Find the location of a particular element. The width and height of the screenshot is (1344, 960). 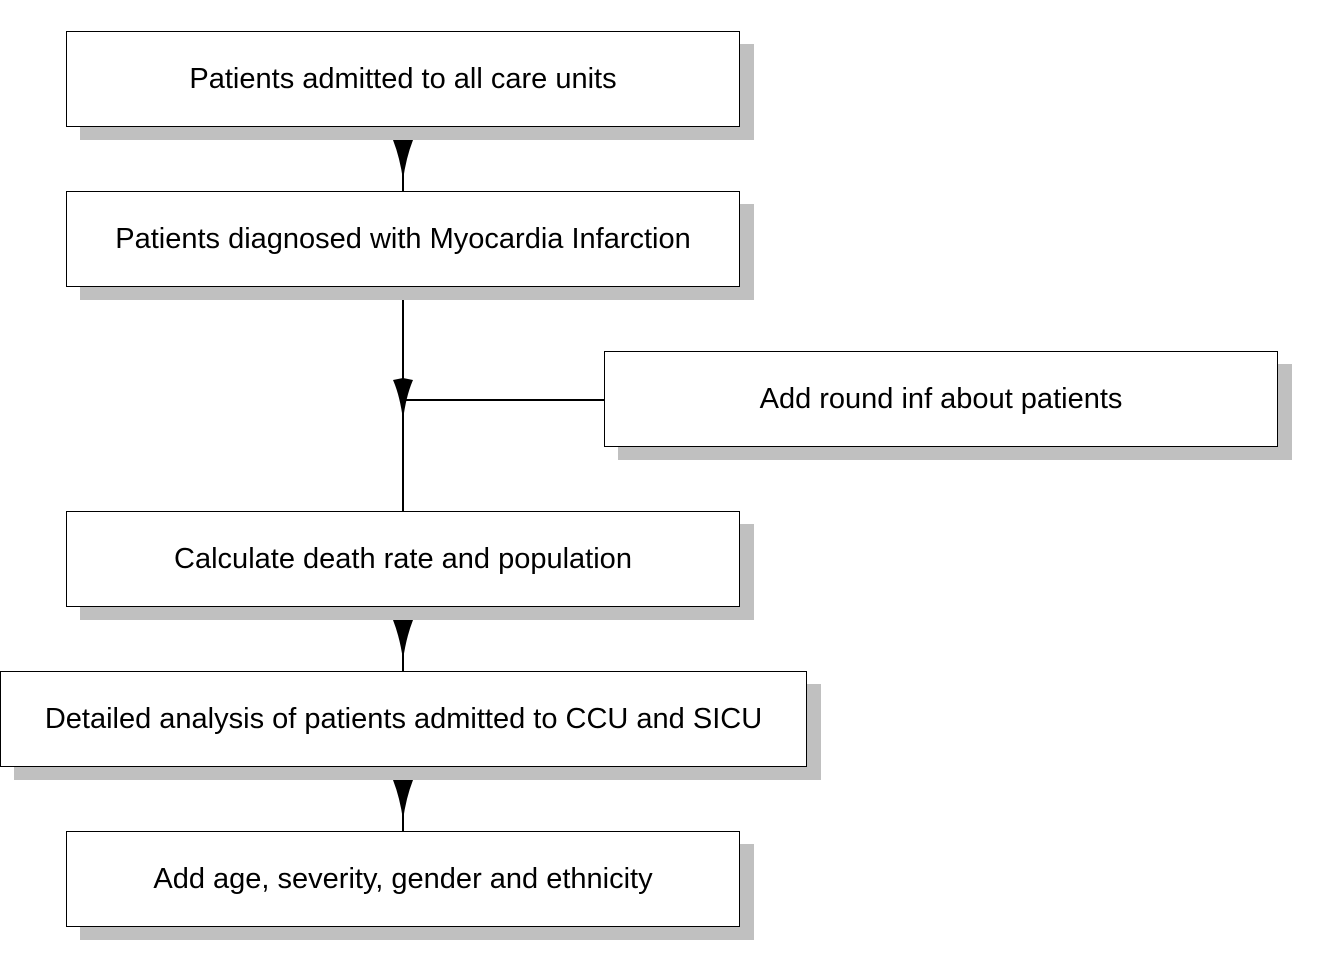

arrowhead-n1 is located at coordinates (403, 154).